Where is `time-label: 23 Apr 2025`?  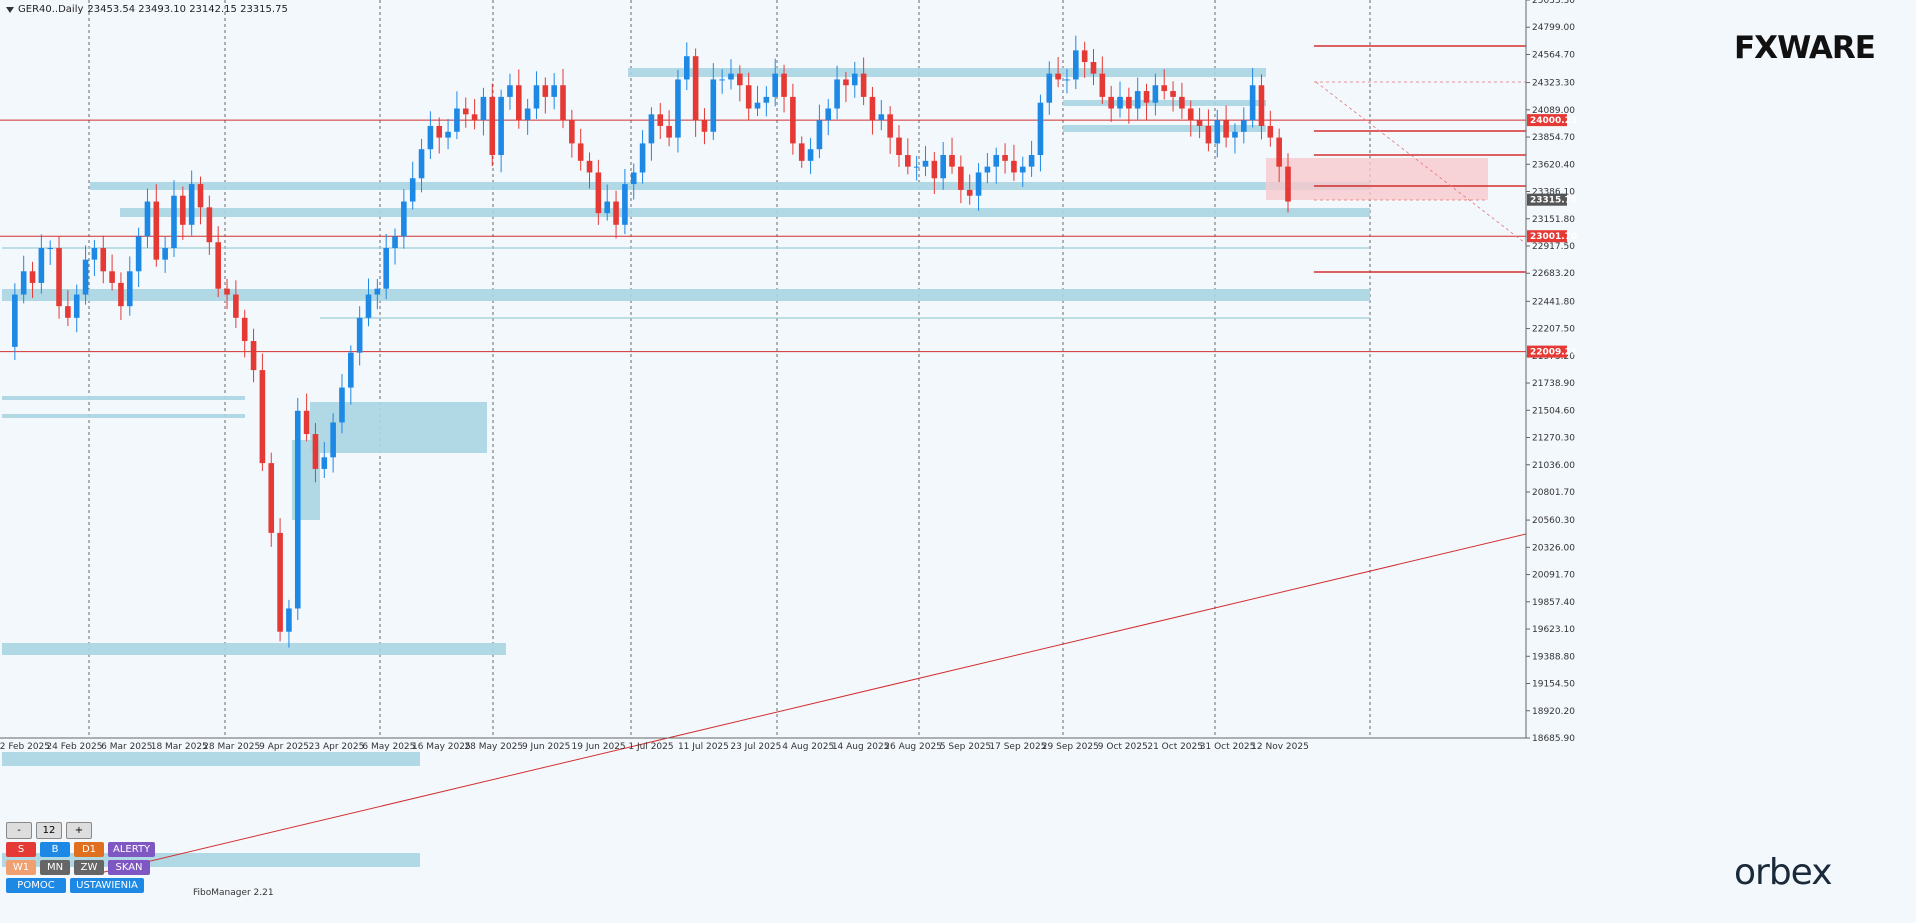
time-label: 23 Apr 2025 is located at coordinates (337, 747).